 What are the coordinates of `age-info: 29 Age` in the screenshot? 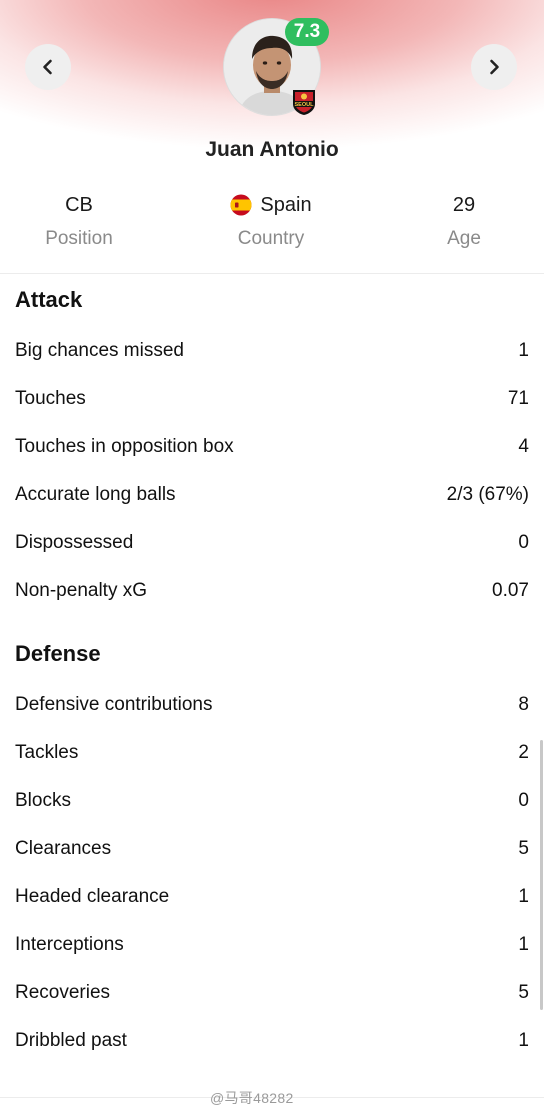 It's located at (464, 222).